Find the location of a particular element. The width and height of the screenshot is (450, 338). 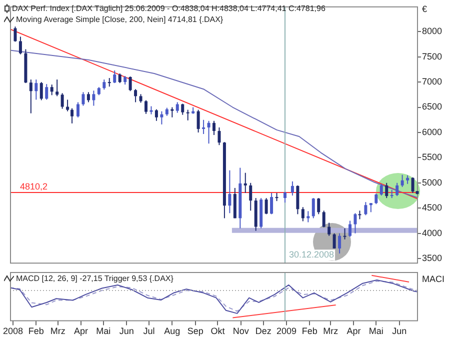

ref-line-label: 4810,2 is located at coordinates (34, 186).